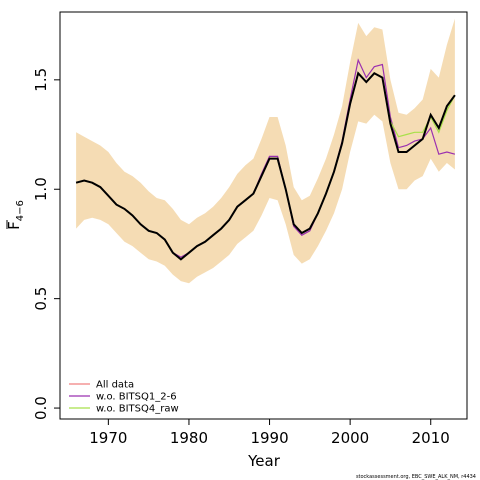  Describe the element at coordinates (136, 397) in the screenshot. I see `legend-label-bitsq1: w.o. BITSQ1_2-6` at that location.